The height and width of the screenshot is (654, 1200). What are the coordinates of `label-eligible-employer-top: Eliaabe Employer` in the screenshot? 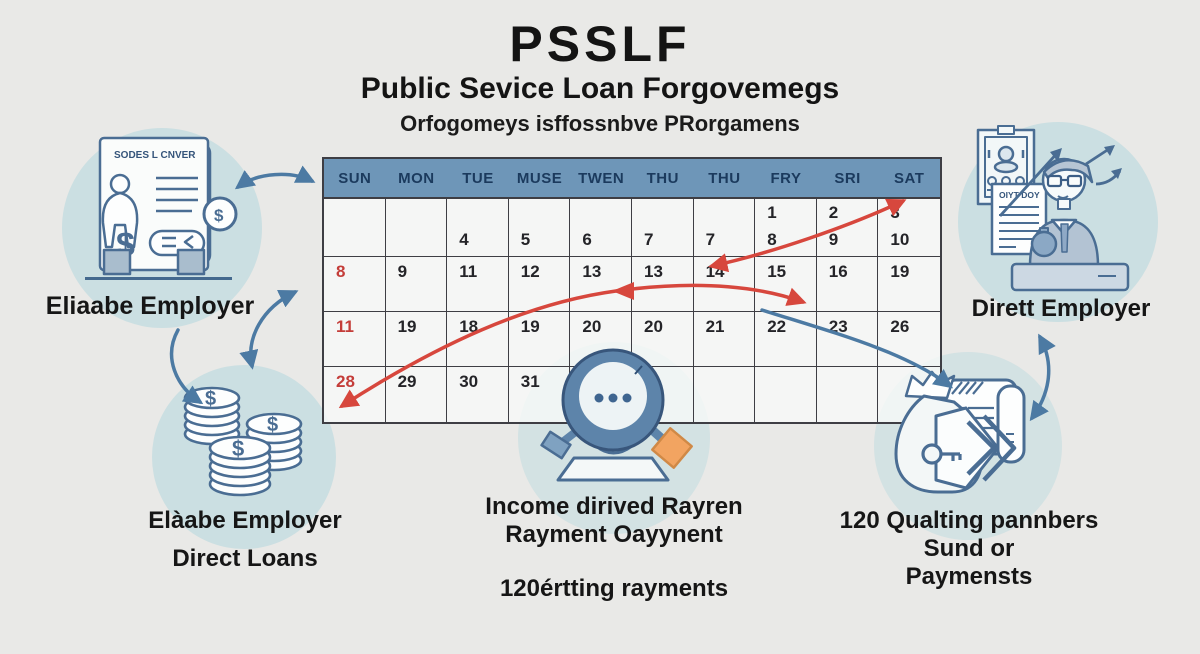 It's located at (150, 306).